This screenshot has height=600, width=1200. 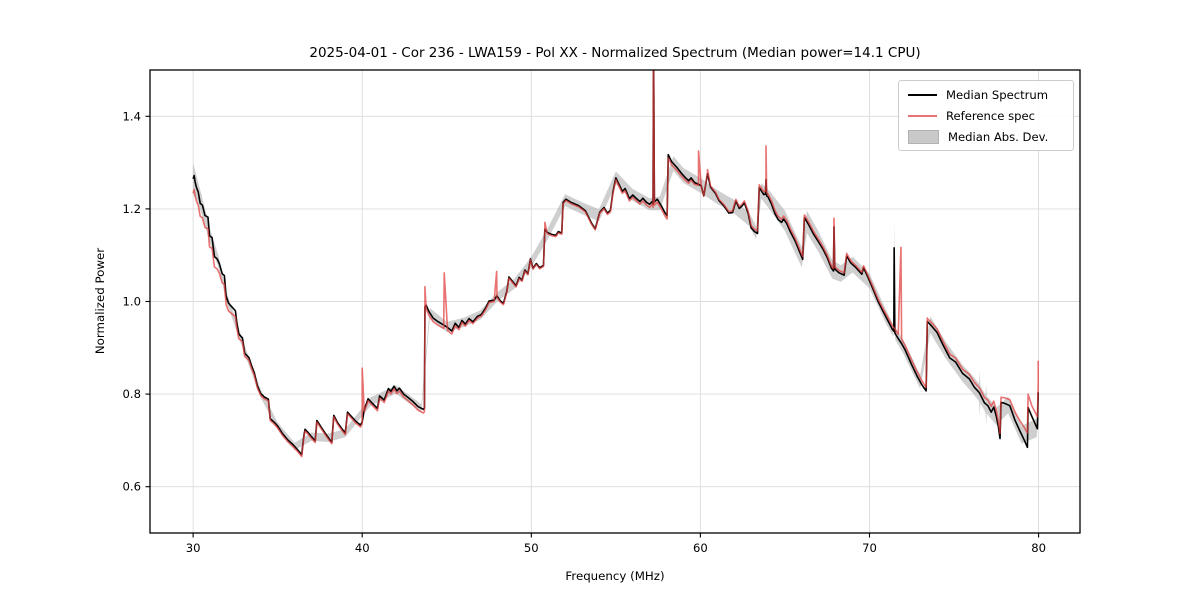 I want to click on y-tick-label: 0.6, so click(x=132, y=487).